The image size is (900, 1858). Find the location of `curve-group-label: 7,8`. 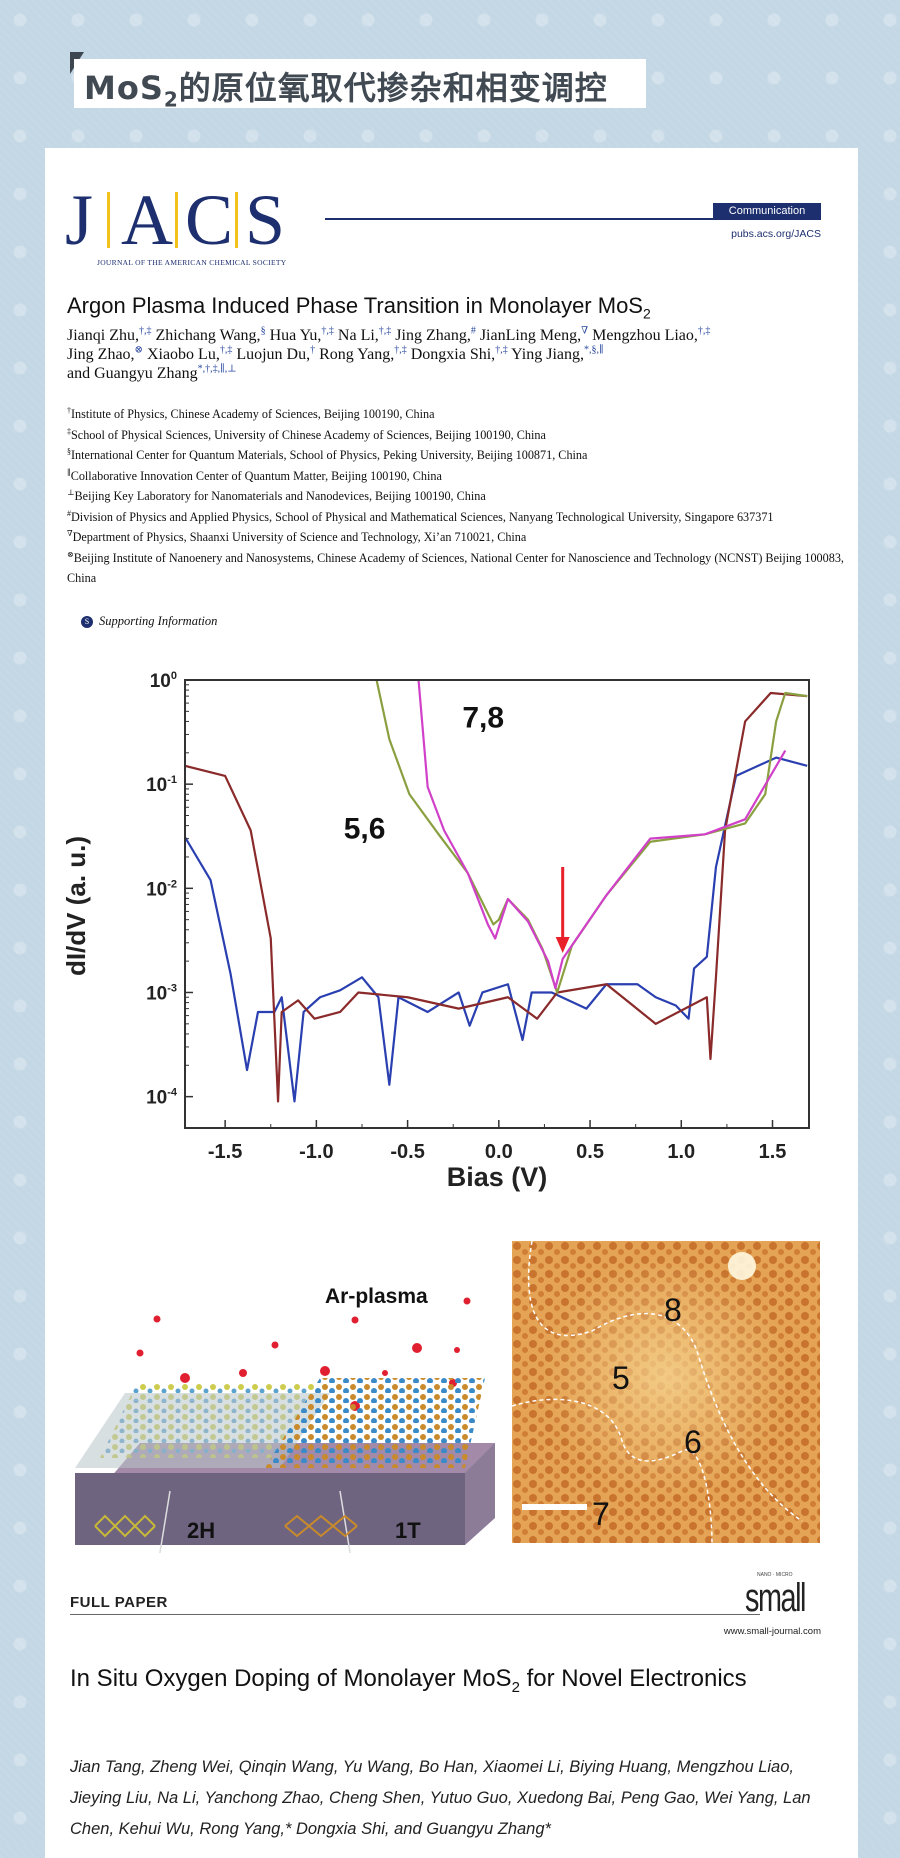

curve-group-label: 7,8 is located at coordinates (483, 717).